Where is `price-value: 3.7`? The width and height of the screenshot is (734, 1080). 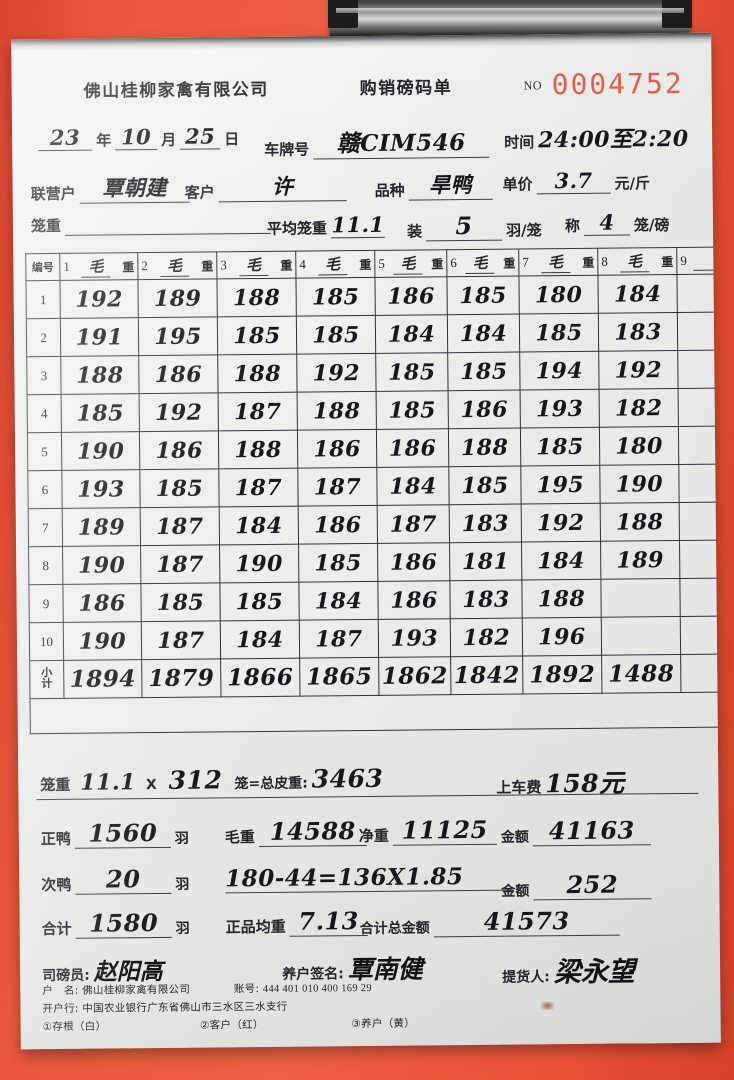 price-value: 3.7 is located at coordinates (573, 181).